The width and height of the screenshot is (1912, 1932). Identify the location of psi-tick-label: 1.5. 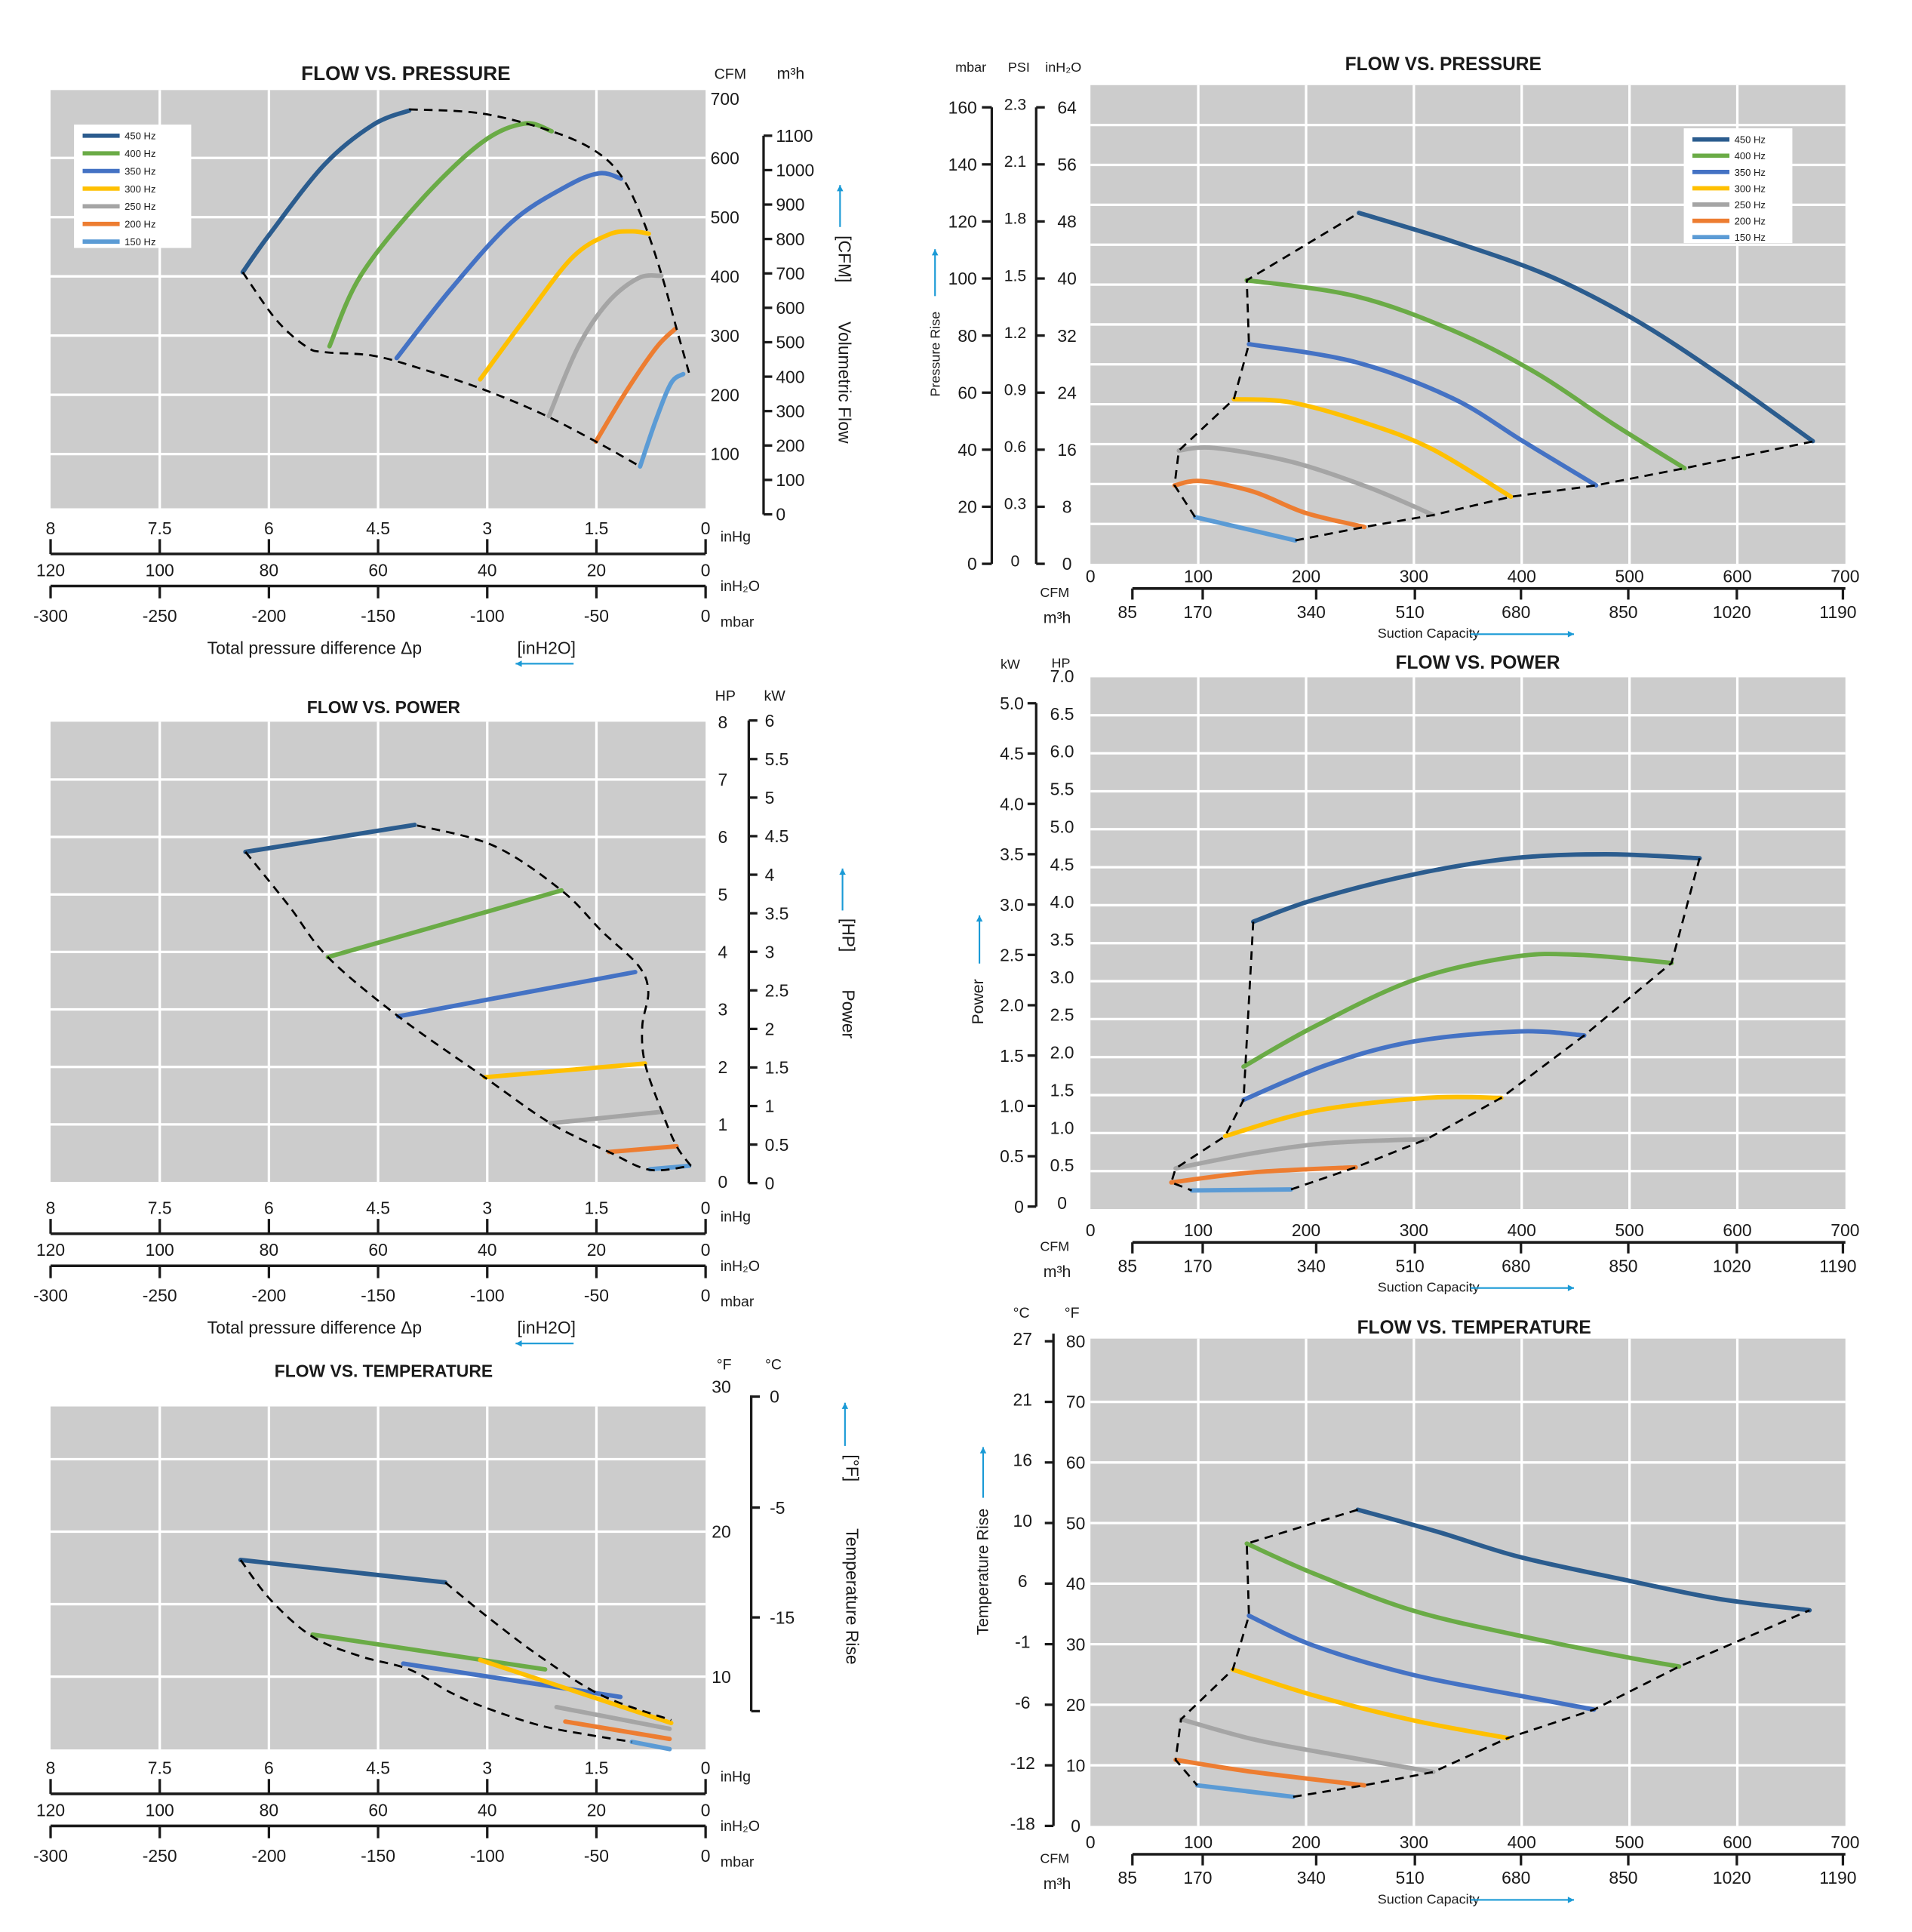
(1016, 275).